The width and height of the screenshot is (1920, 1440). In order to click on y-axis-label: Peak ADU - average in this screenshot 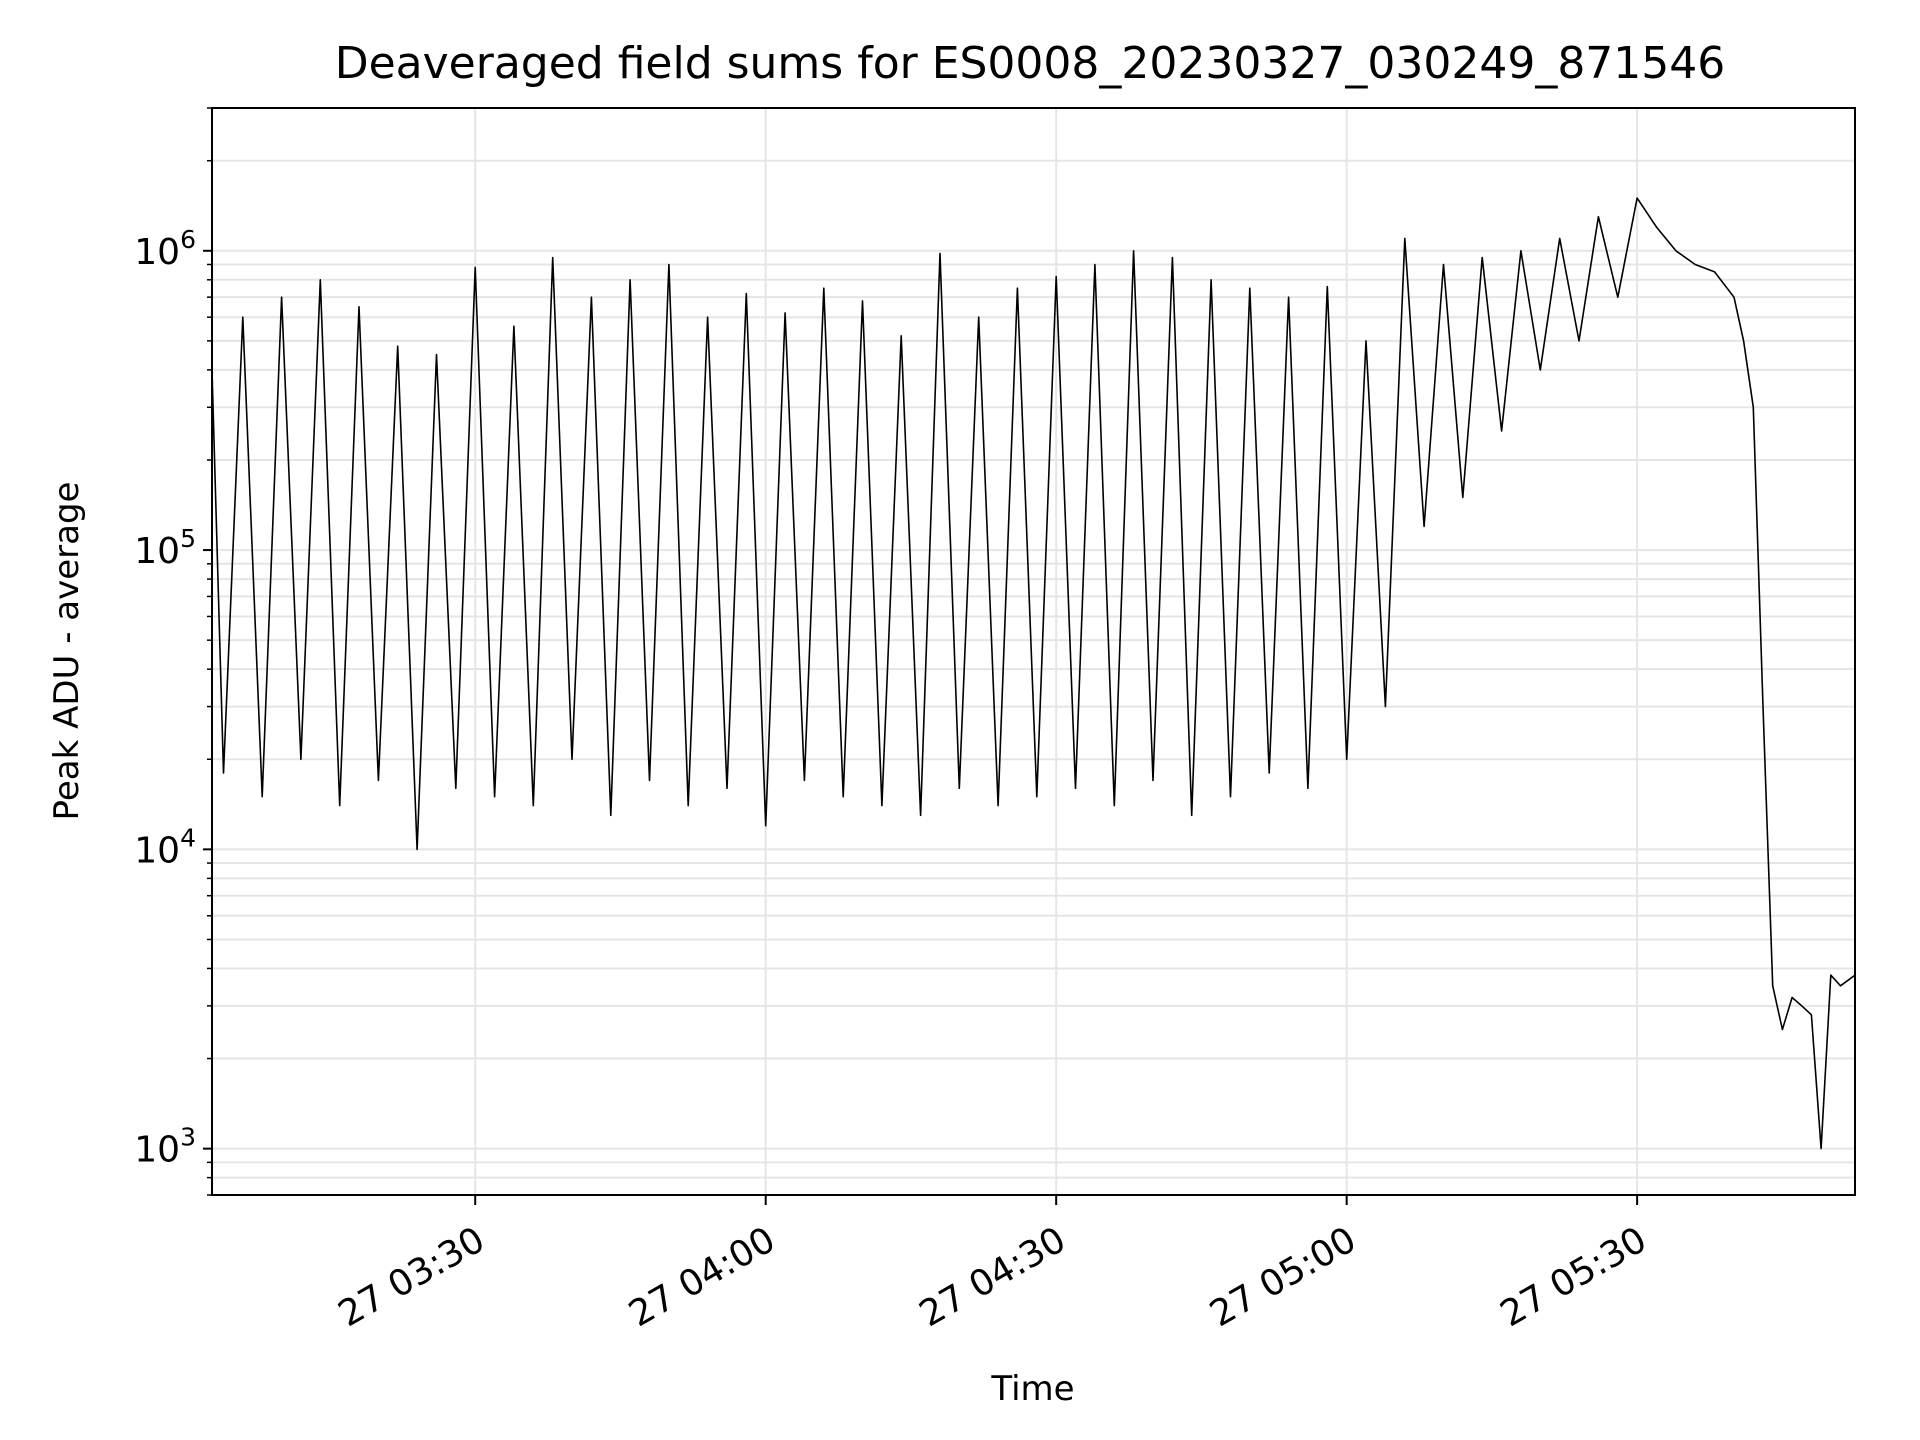, I will do `click(67, 651)`.